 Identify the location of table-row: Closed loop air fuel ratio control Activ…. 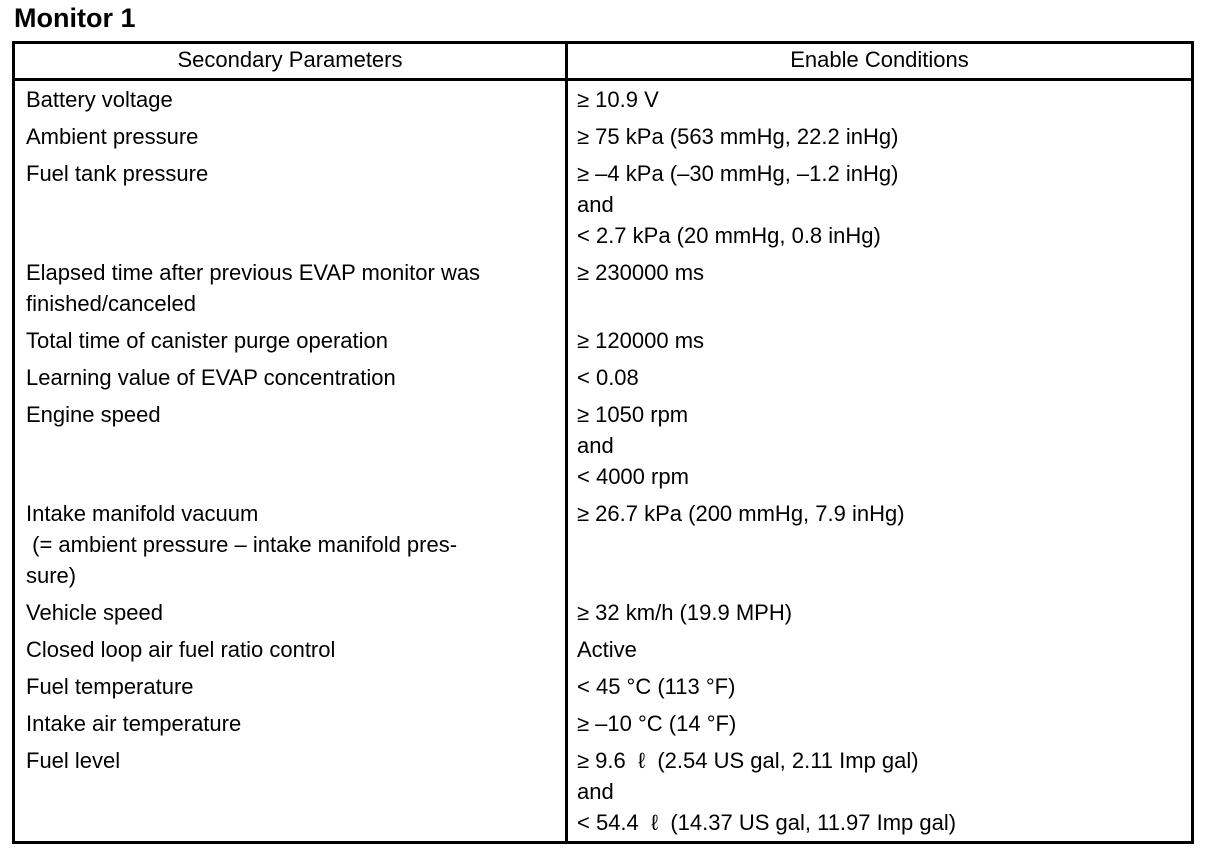
(603, 649).